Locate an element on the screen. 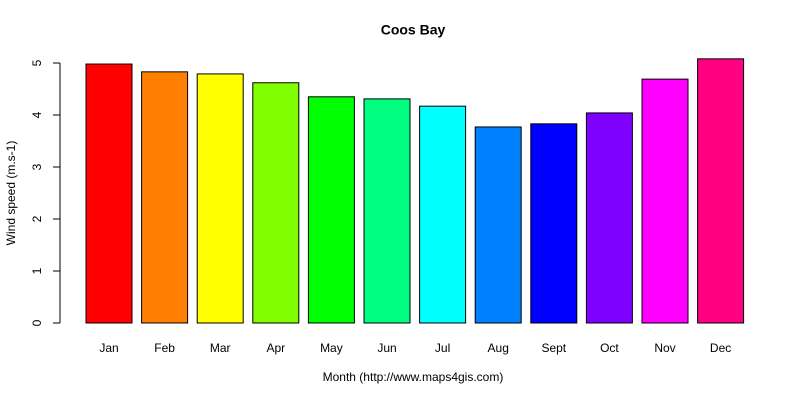 Image resolution: width=800 pixels, height=400 pixels. y-axis-label: Wind speed (m.s-1) is located at coordinates (11, 193).